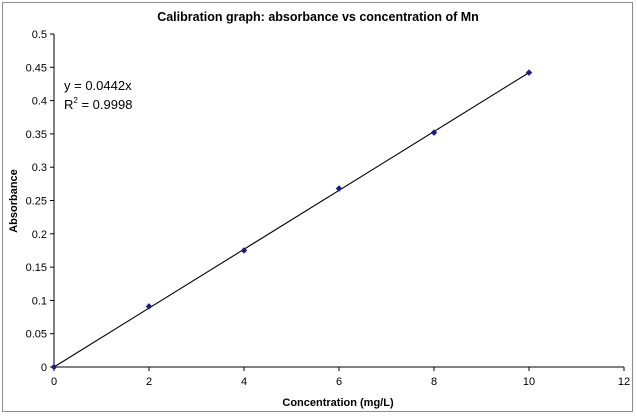  Describe the element at coordinates (68, 104) in the screenshot. I see `r-squared-symbol: R` at that location.